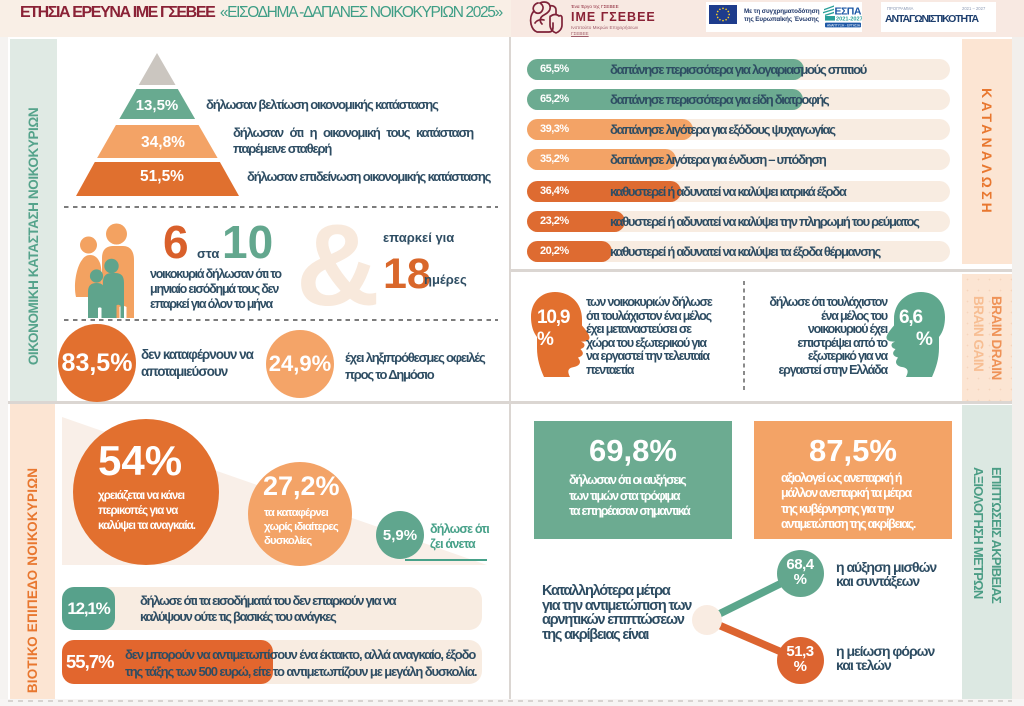 The width and height of the screenshot is (1024, 706). I want to click on svg-text: 2021-2027, so click(849, 19).